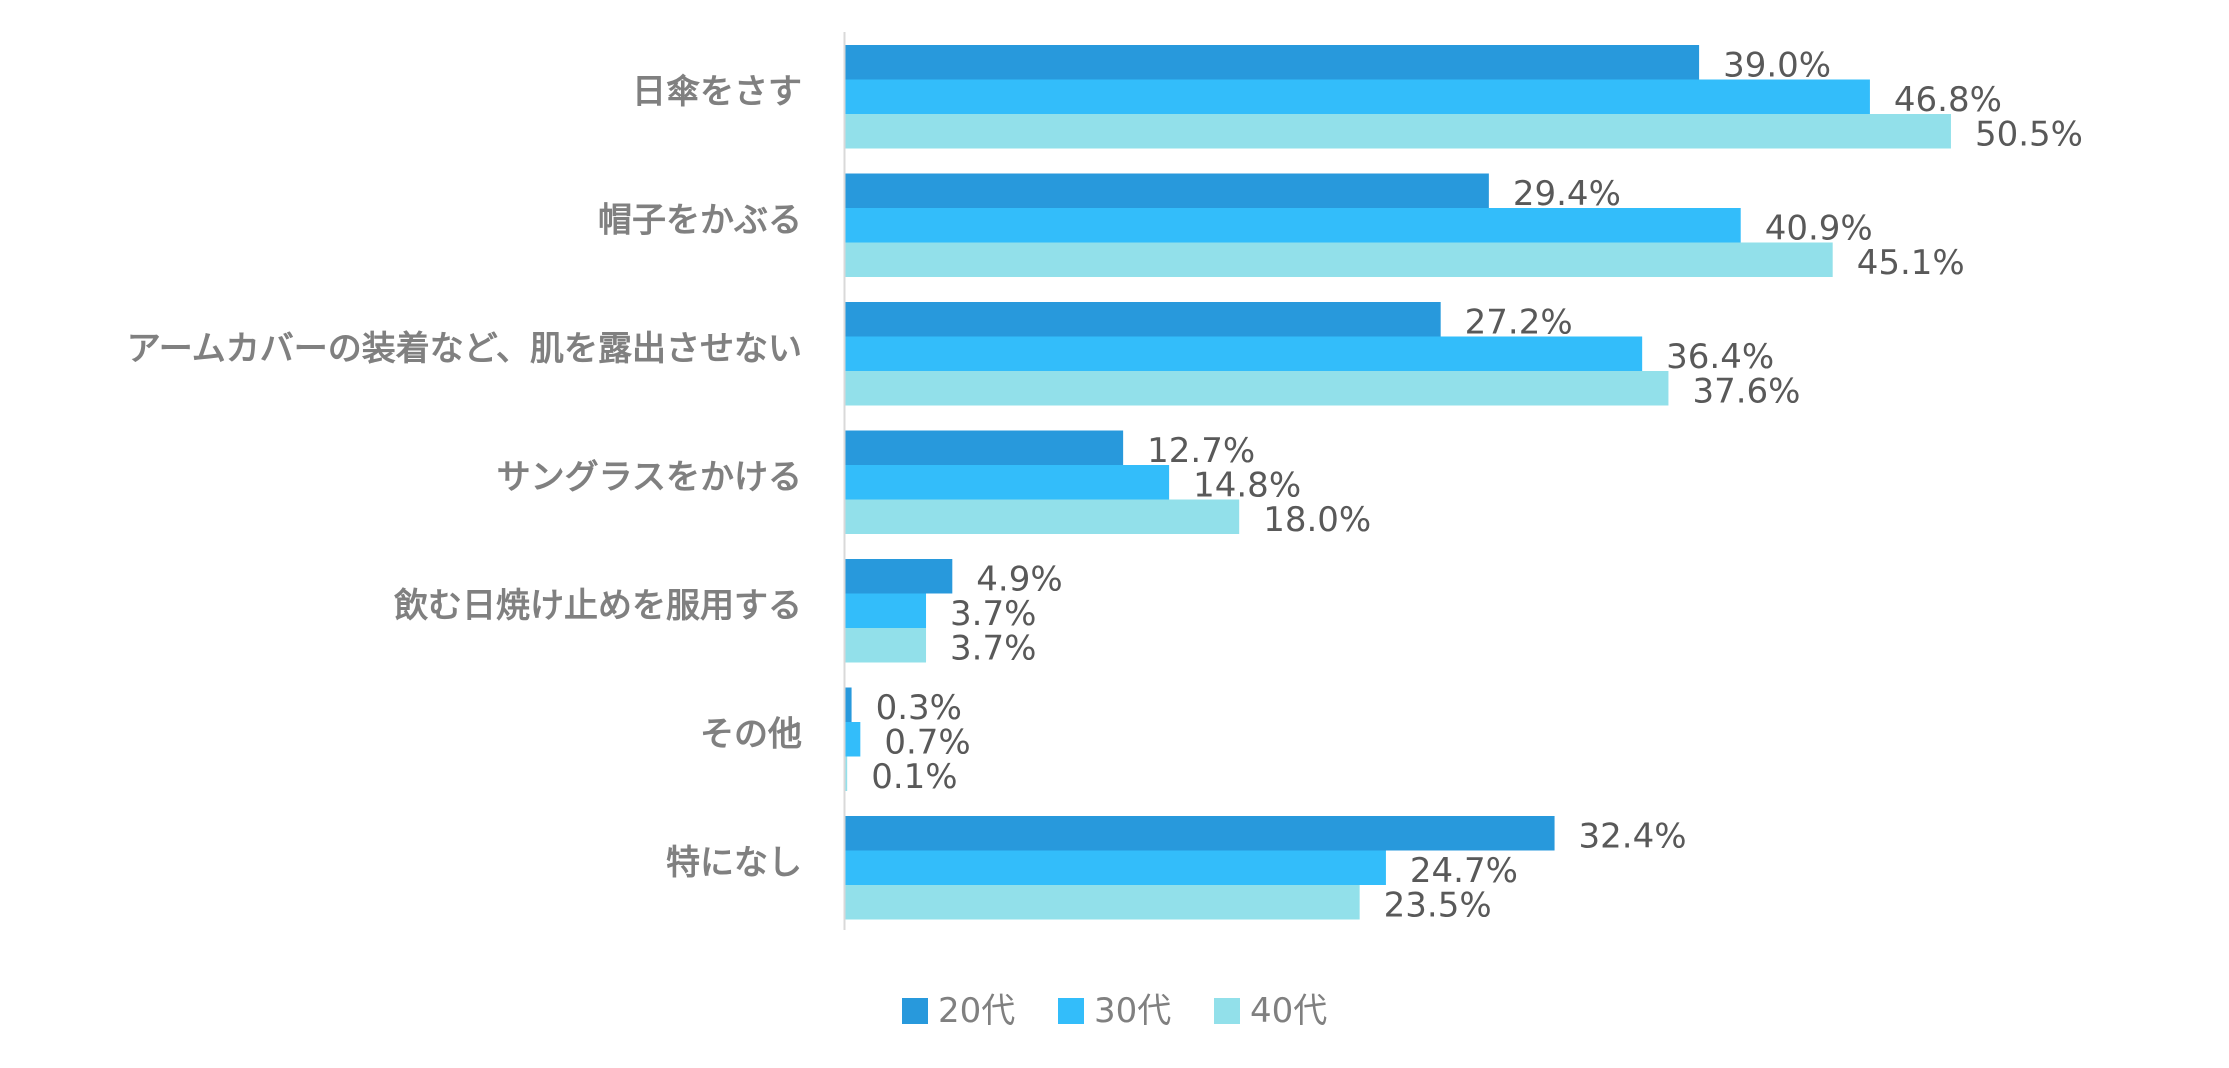 This screenshot has width=2229, height=1068. I want to click on bar-20代-4, so click(984, 447).